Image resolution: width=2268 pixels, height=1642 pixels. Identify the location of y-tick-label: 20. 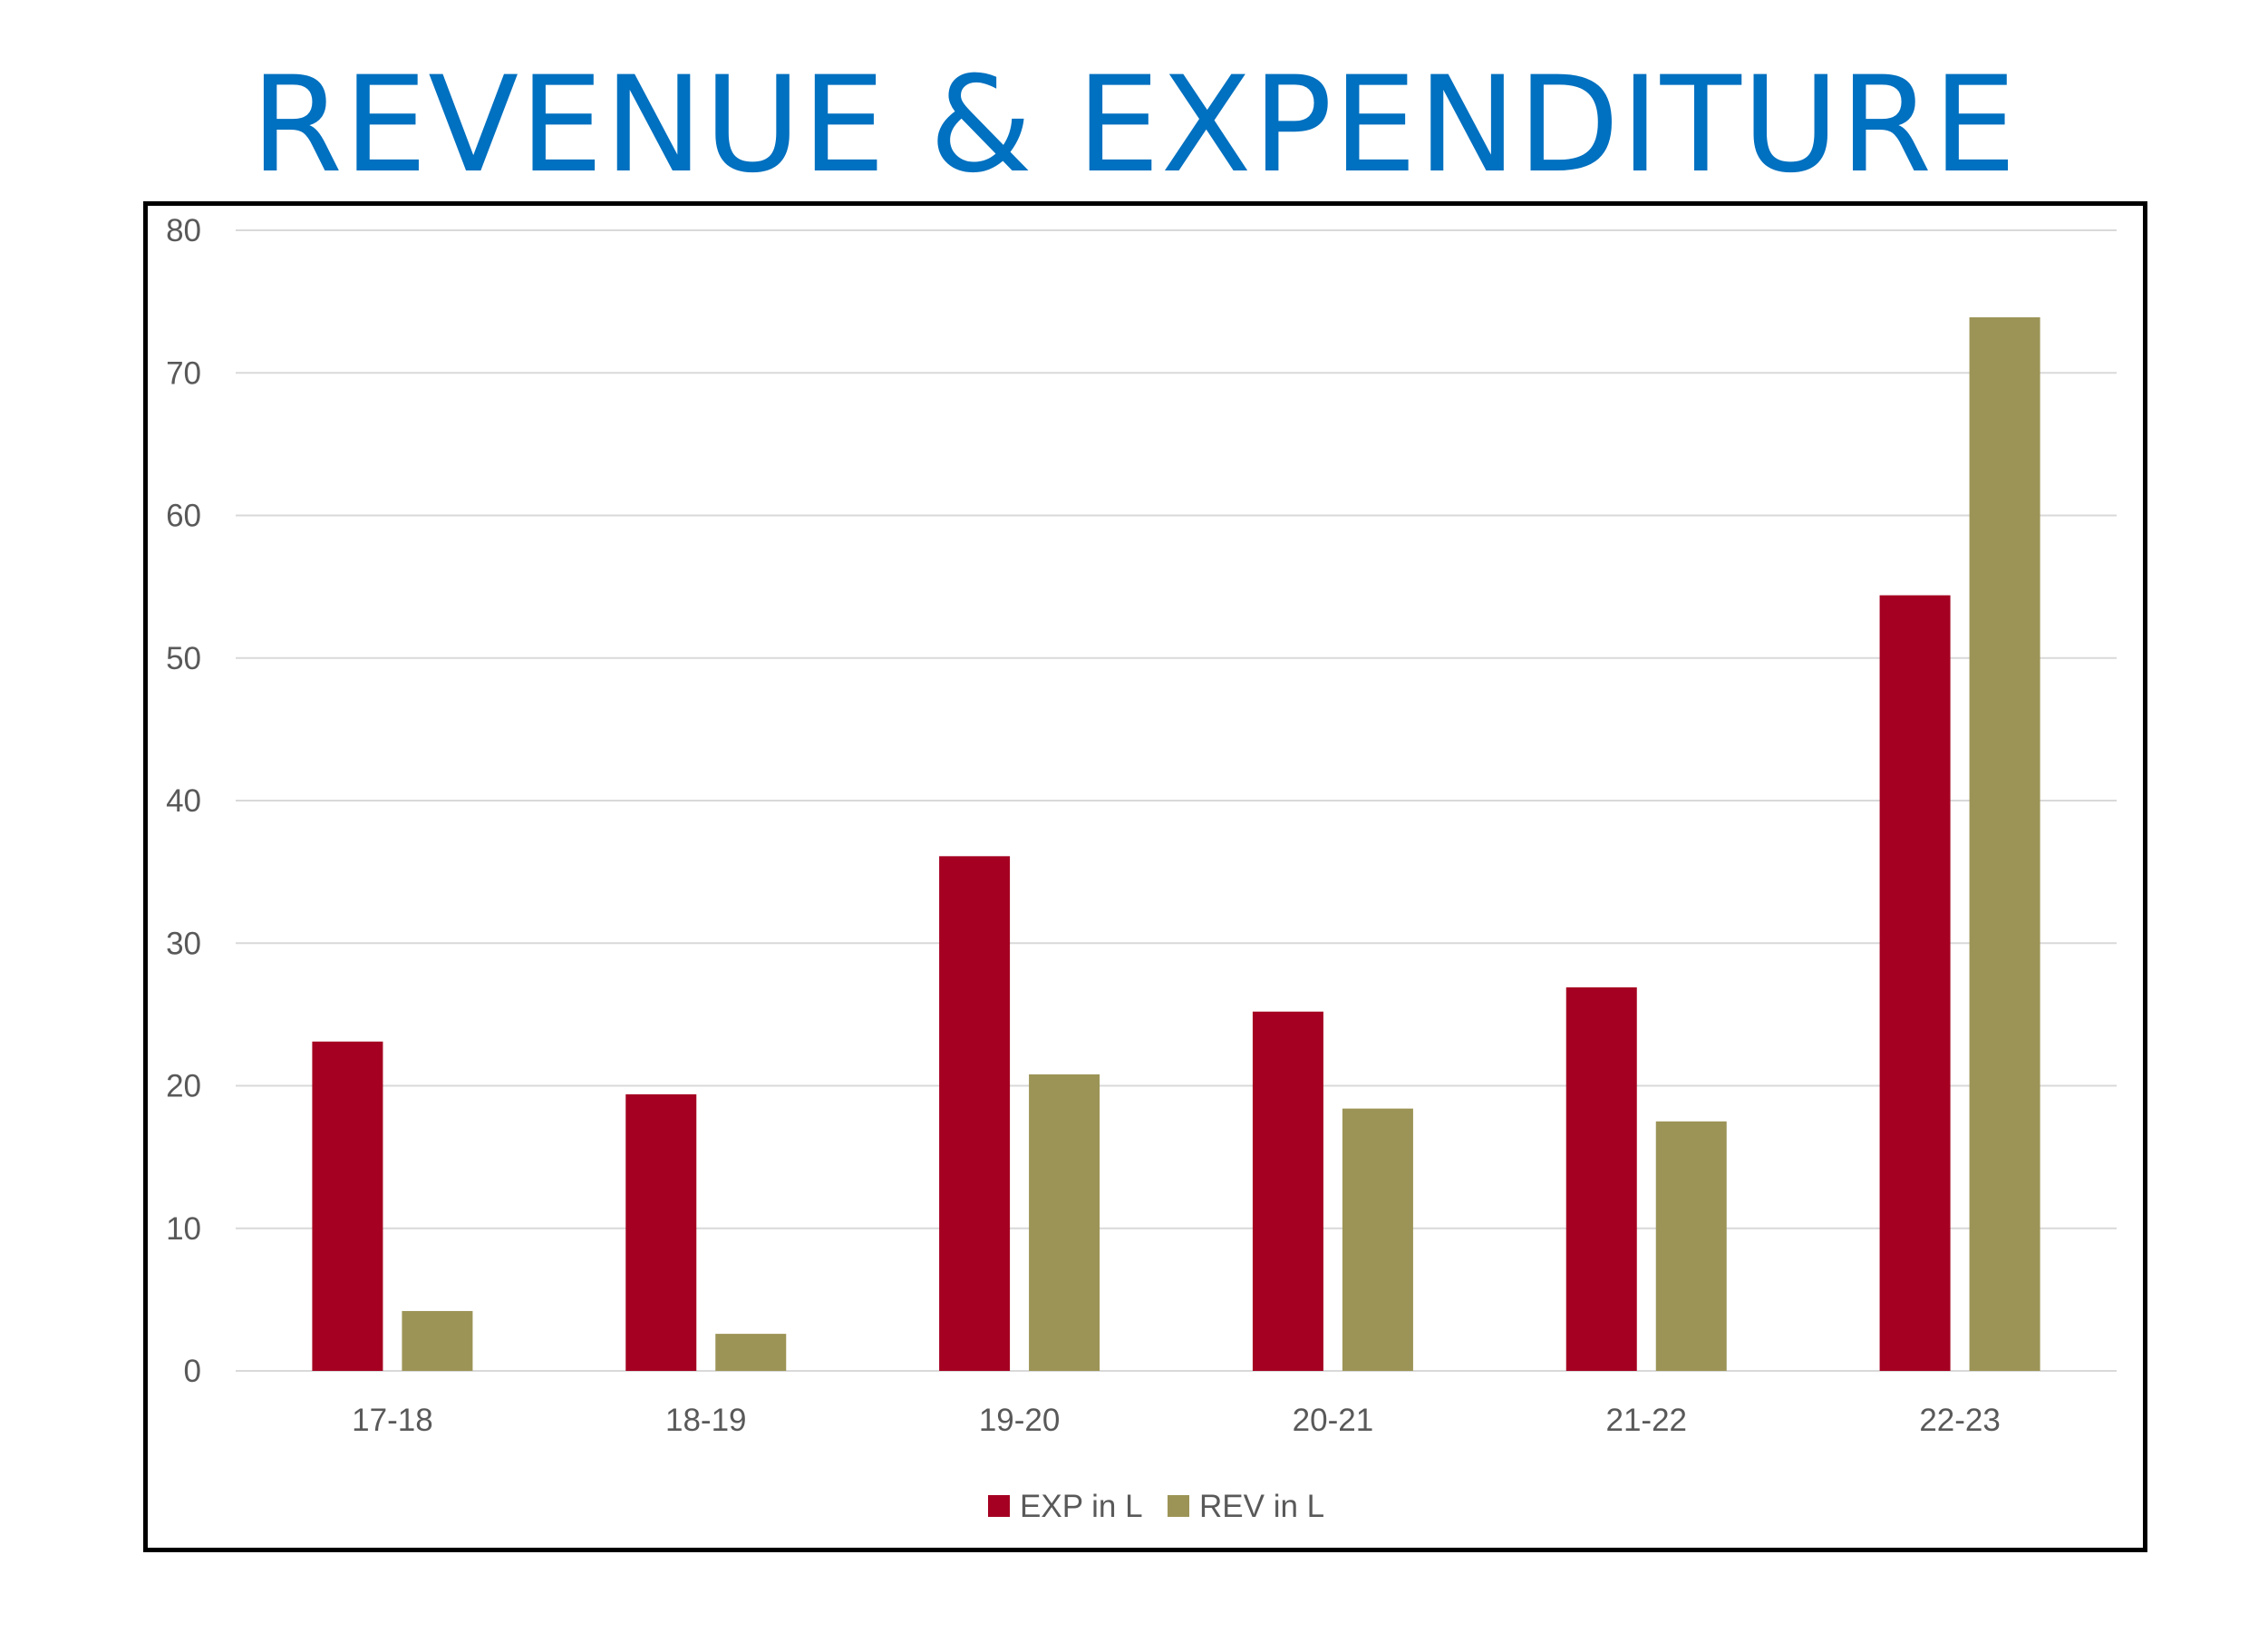
(184, 1086).